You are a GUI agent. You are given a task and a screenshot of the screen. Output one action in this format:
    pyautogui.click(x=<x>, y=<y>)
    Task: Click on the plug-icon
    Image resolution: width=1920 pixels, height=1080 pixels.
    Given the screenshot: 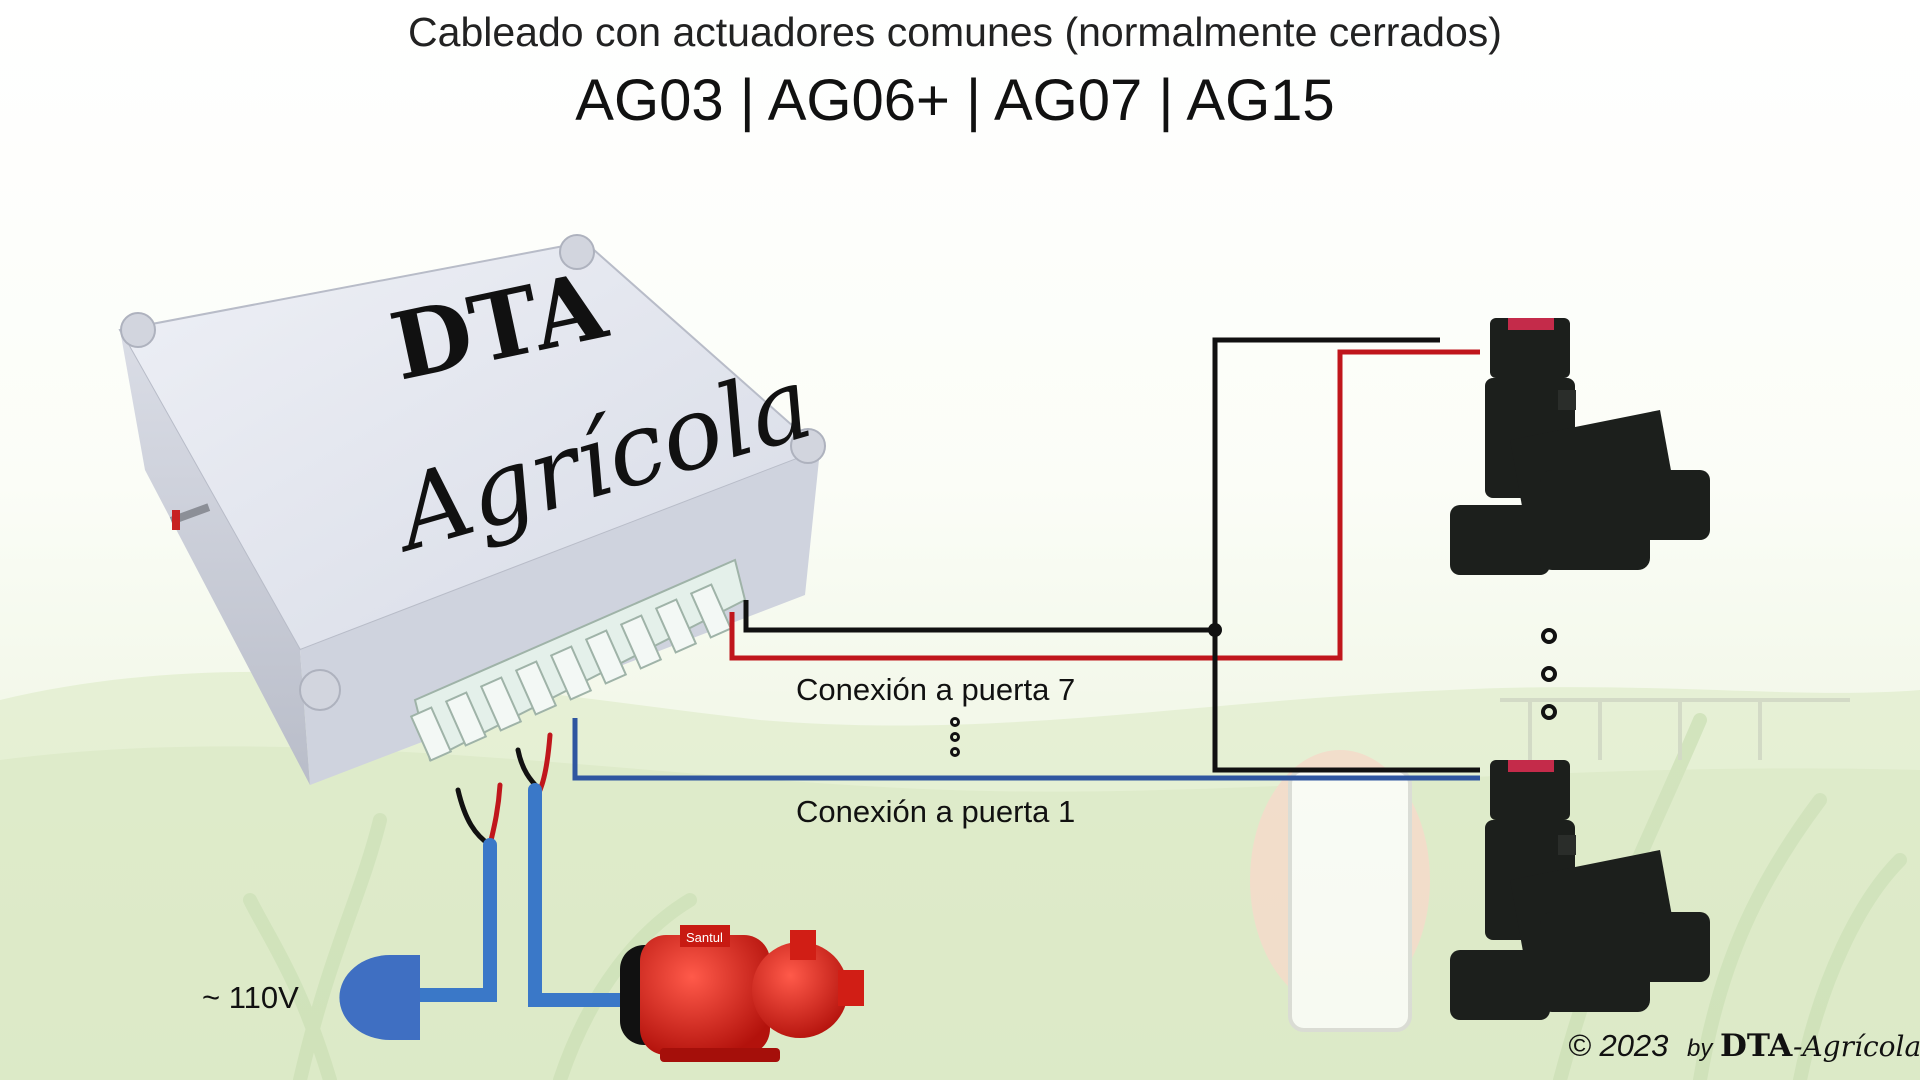 What is the action you would take?
    pyautogui.click(x=379, y=997)
    